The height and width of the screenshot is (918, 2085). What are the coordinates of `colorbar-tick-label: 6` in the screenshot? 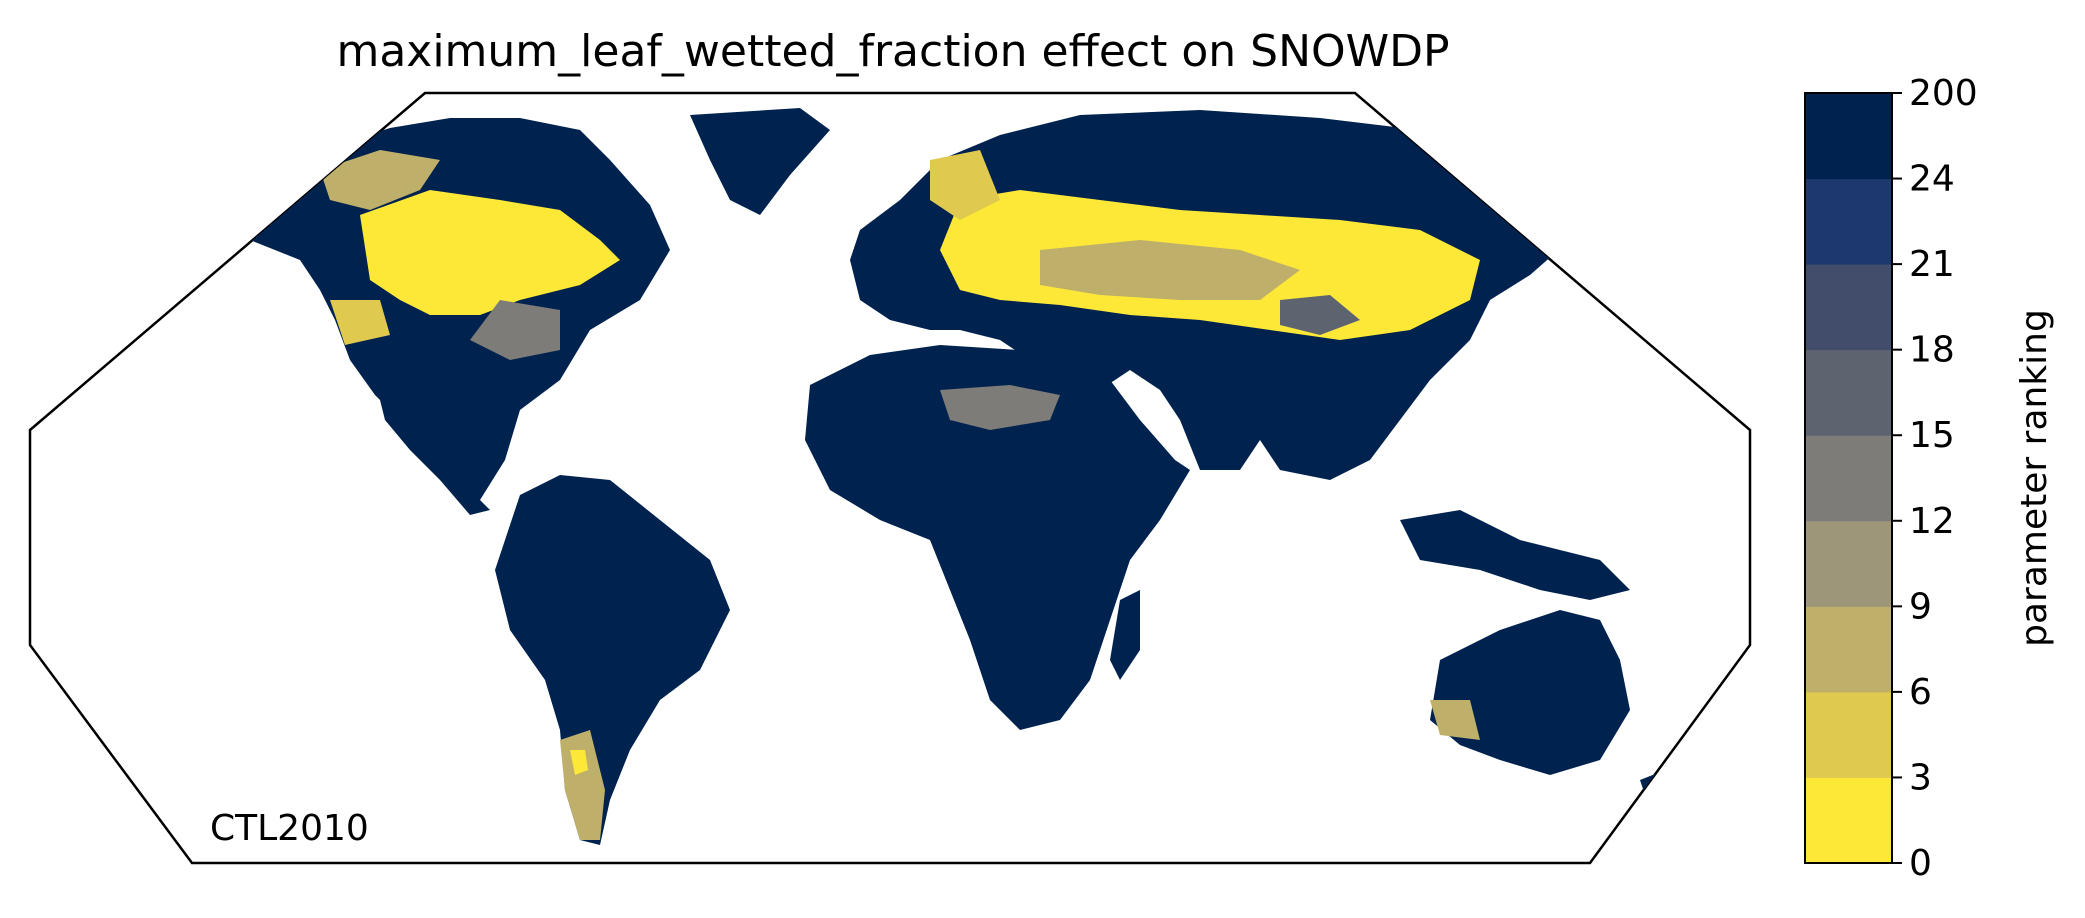 It's located at (1920, 692).